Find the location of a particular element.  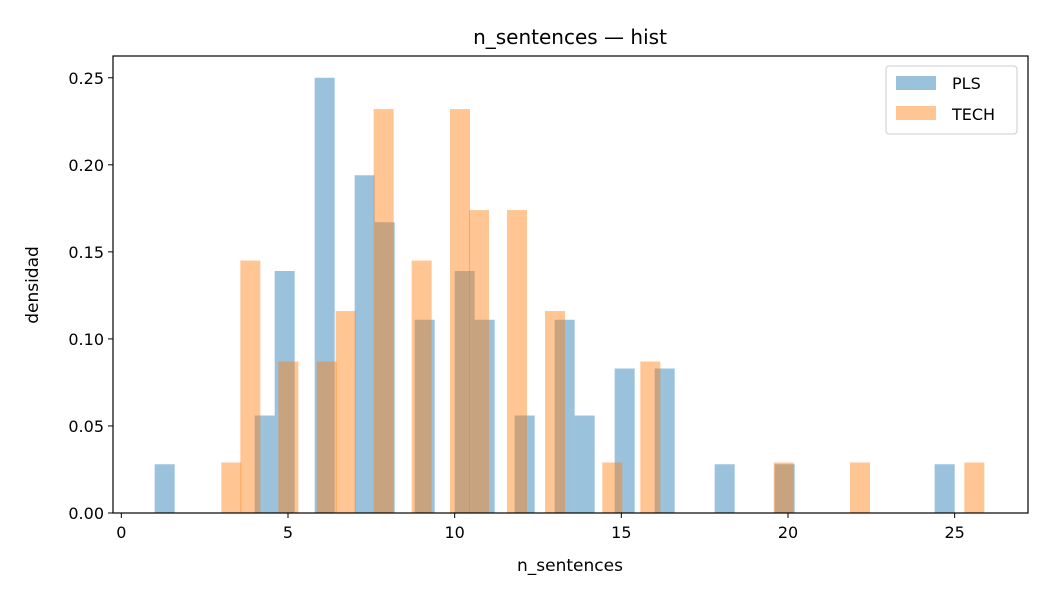

legend-label-pls: PLS is located at coordinates (966, 83).